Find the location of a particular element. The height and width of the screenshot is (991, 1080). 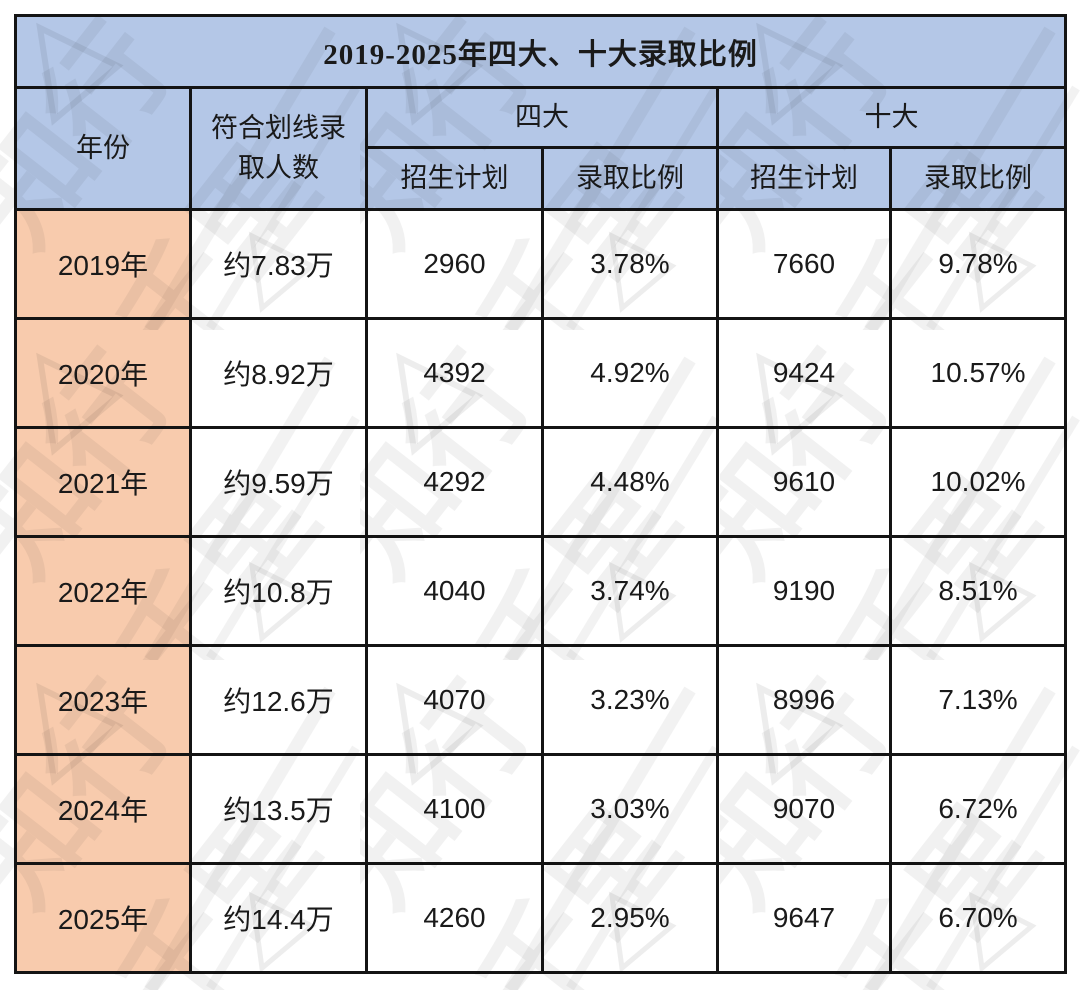

big4-ratio-cell: 3.78% is located at coordinates (630, 264).